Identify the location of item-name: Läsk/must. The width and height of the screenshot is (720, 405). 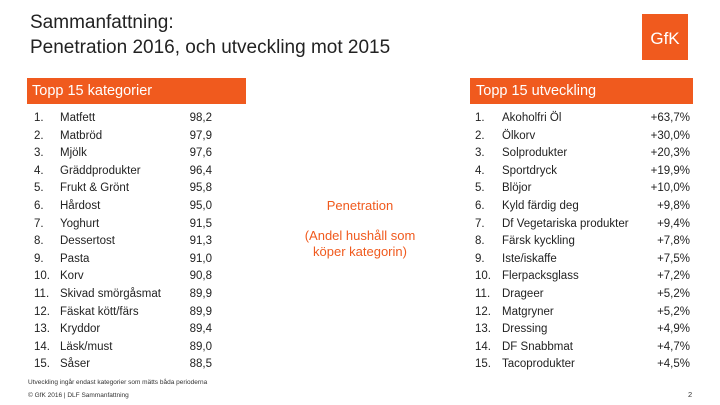
(86, 346).